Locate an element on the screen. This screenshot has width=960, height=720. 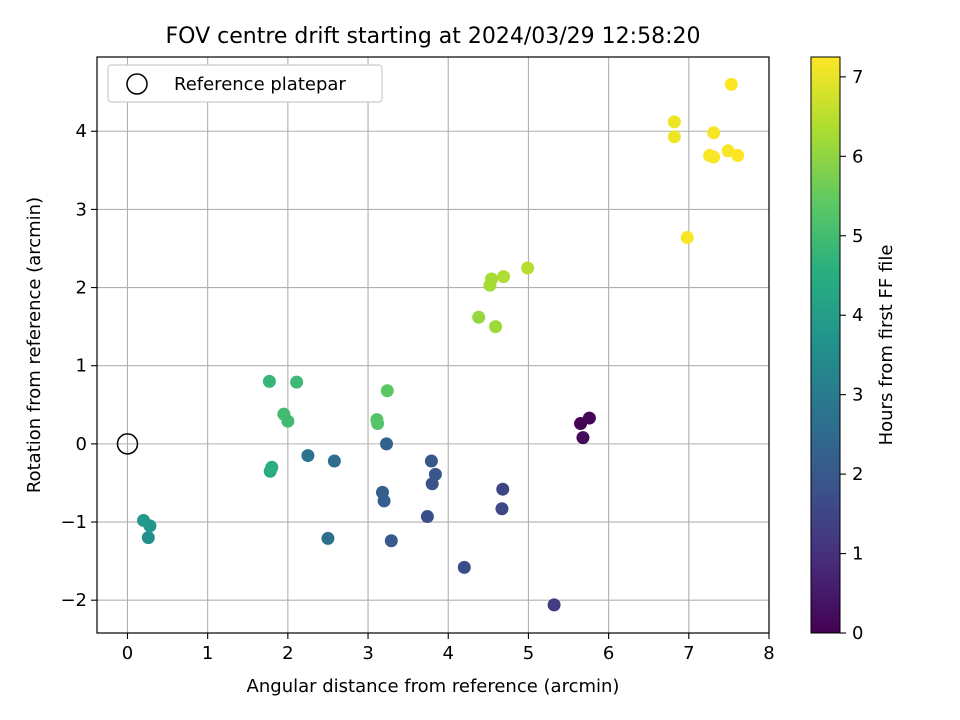
y-tick-label: −2 is located at coordinates (73, 600).